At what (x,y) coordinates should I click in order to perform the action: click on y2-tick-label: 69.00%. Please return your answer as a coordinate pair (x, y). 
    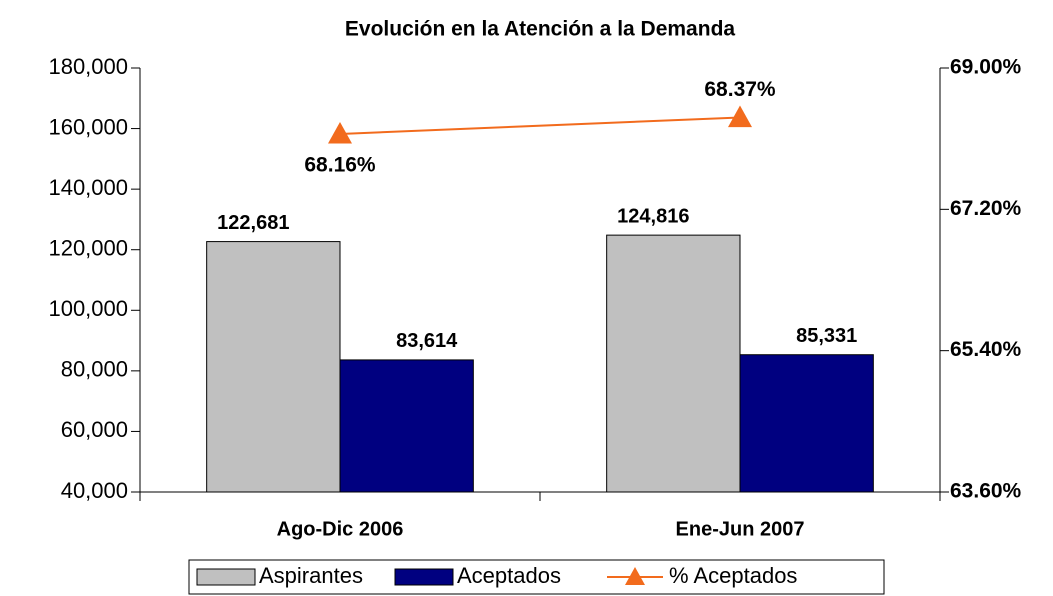
    Looking at the image, I should click on (986, 67).